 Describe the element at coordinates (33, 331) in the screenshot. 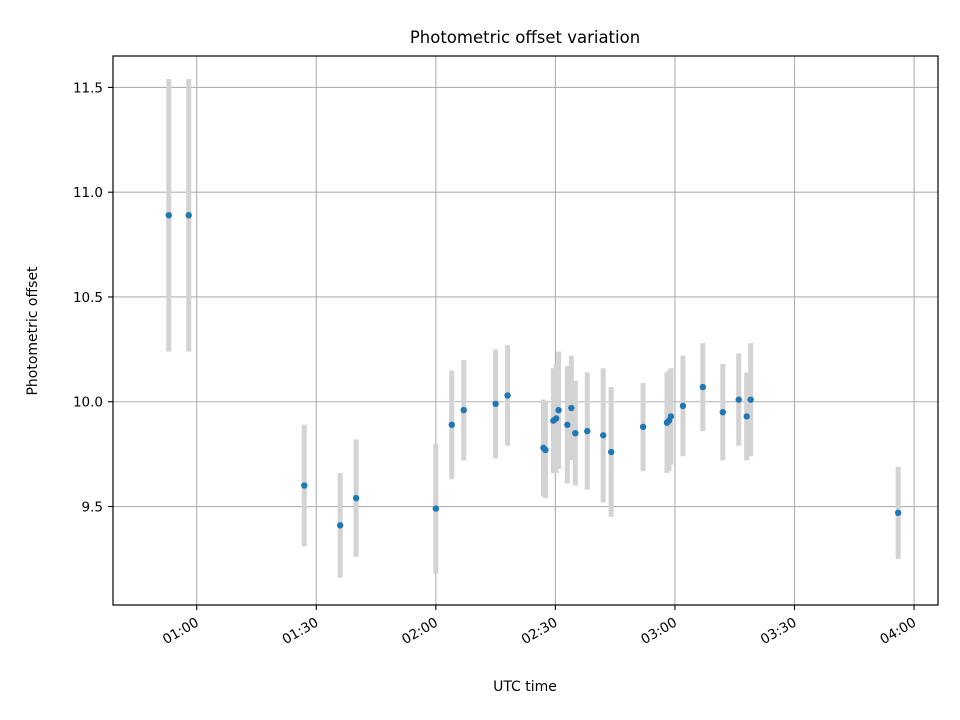

I see `y-axis-label: Photometric offset` at that location.